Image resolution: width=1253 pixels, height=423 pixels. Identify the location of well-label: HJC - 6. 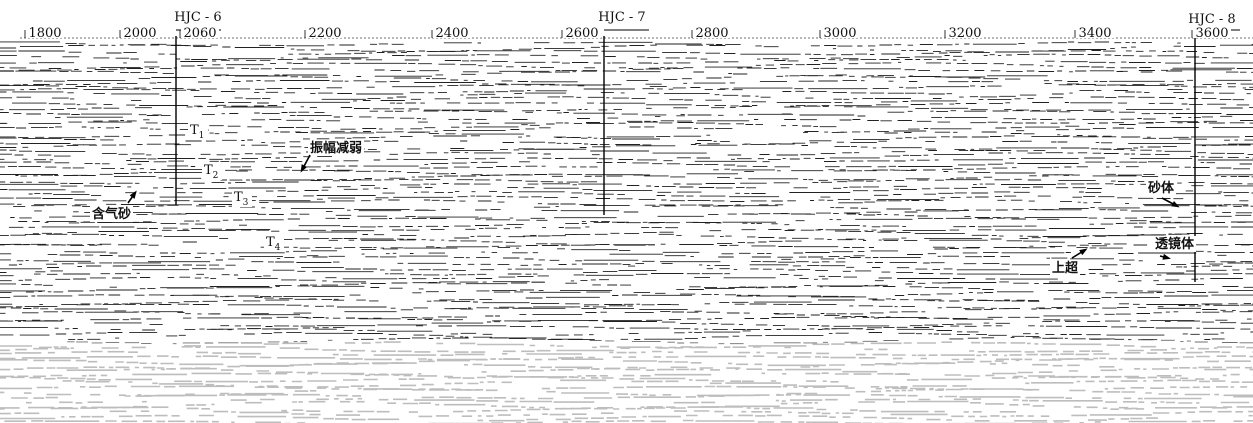
(197, 17).